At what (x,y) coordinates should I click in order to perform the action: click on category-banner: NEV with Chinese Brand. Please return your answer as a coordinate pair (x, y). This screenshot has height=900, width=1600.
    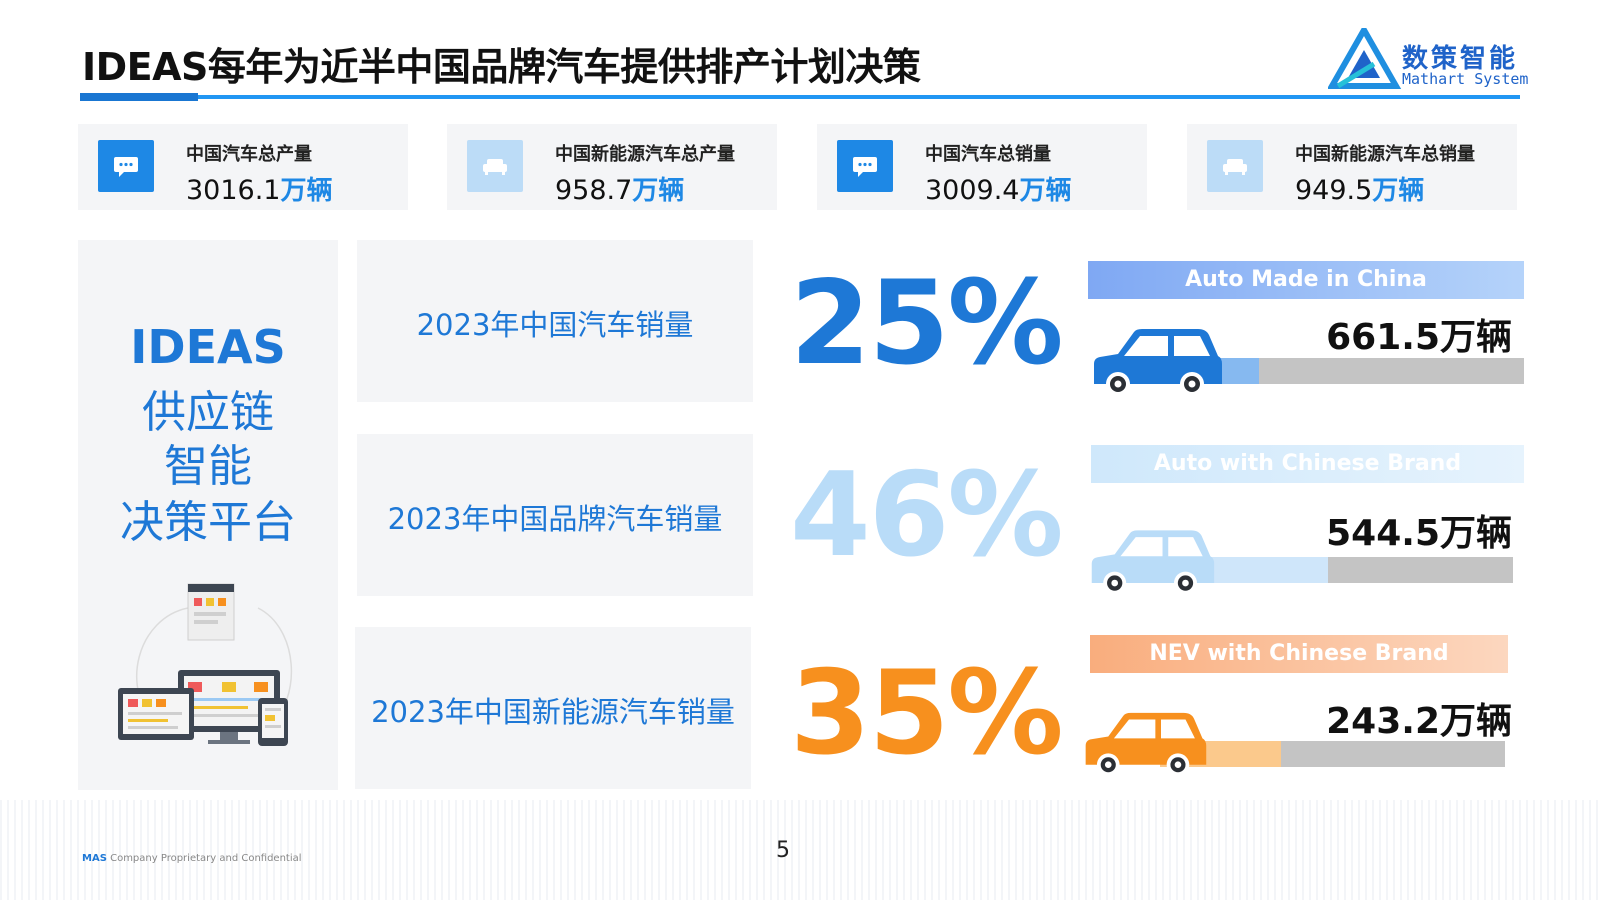
    Looking at the image, I should click on (1299, 654).